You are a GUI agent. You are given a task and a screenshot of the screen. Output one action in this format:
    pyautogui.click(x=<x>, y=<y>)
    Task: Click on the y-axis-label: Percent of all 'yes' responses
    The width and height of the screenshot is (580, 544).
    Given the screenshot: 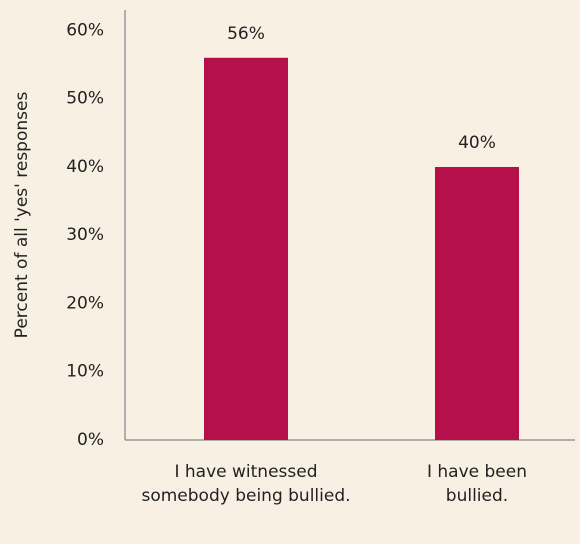 What is the action you would take?
    pyautogui.click(x=22, y=215)
    